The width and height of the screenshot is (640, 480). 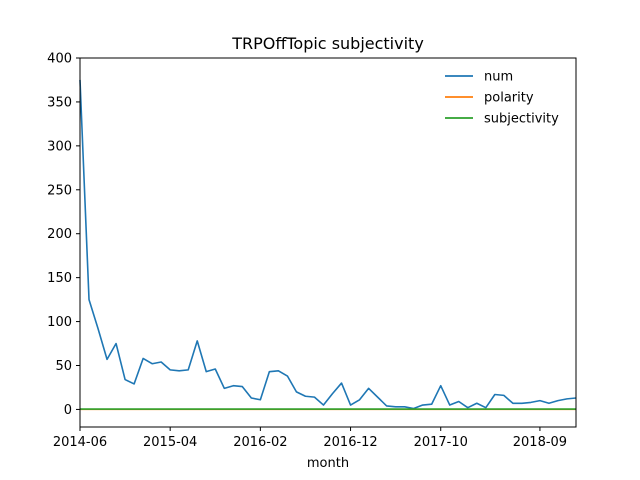 I want to click on x-tick-label: 2017-10, so click(x=441, y=442).